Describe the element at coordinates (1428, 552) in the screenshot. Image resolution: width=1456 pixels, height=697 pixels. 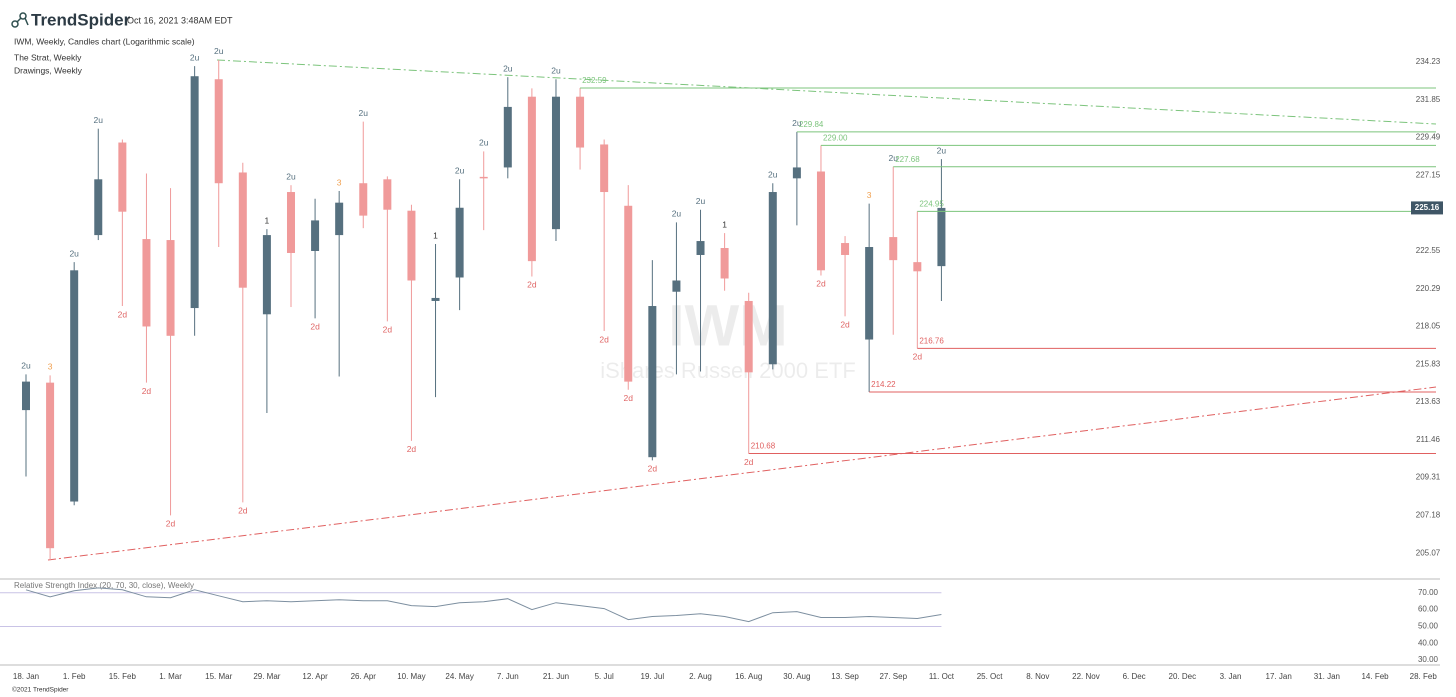
I see `y-tick-label: 205.07` at that location.